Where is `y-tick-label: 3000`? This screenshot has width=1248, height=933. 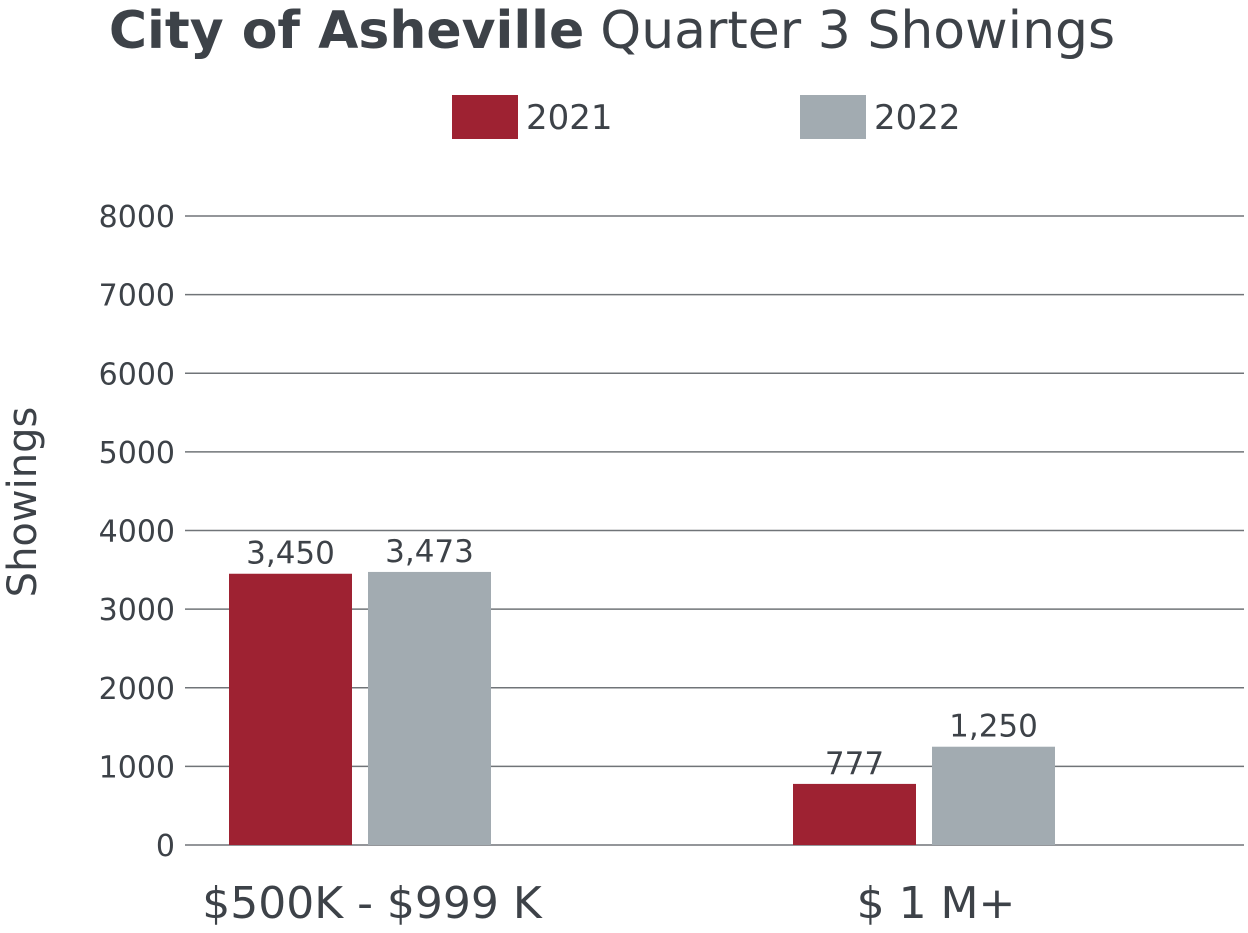
y-tick-label: 3000 is located at coordinates (137, 610).